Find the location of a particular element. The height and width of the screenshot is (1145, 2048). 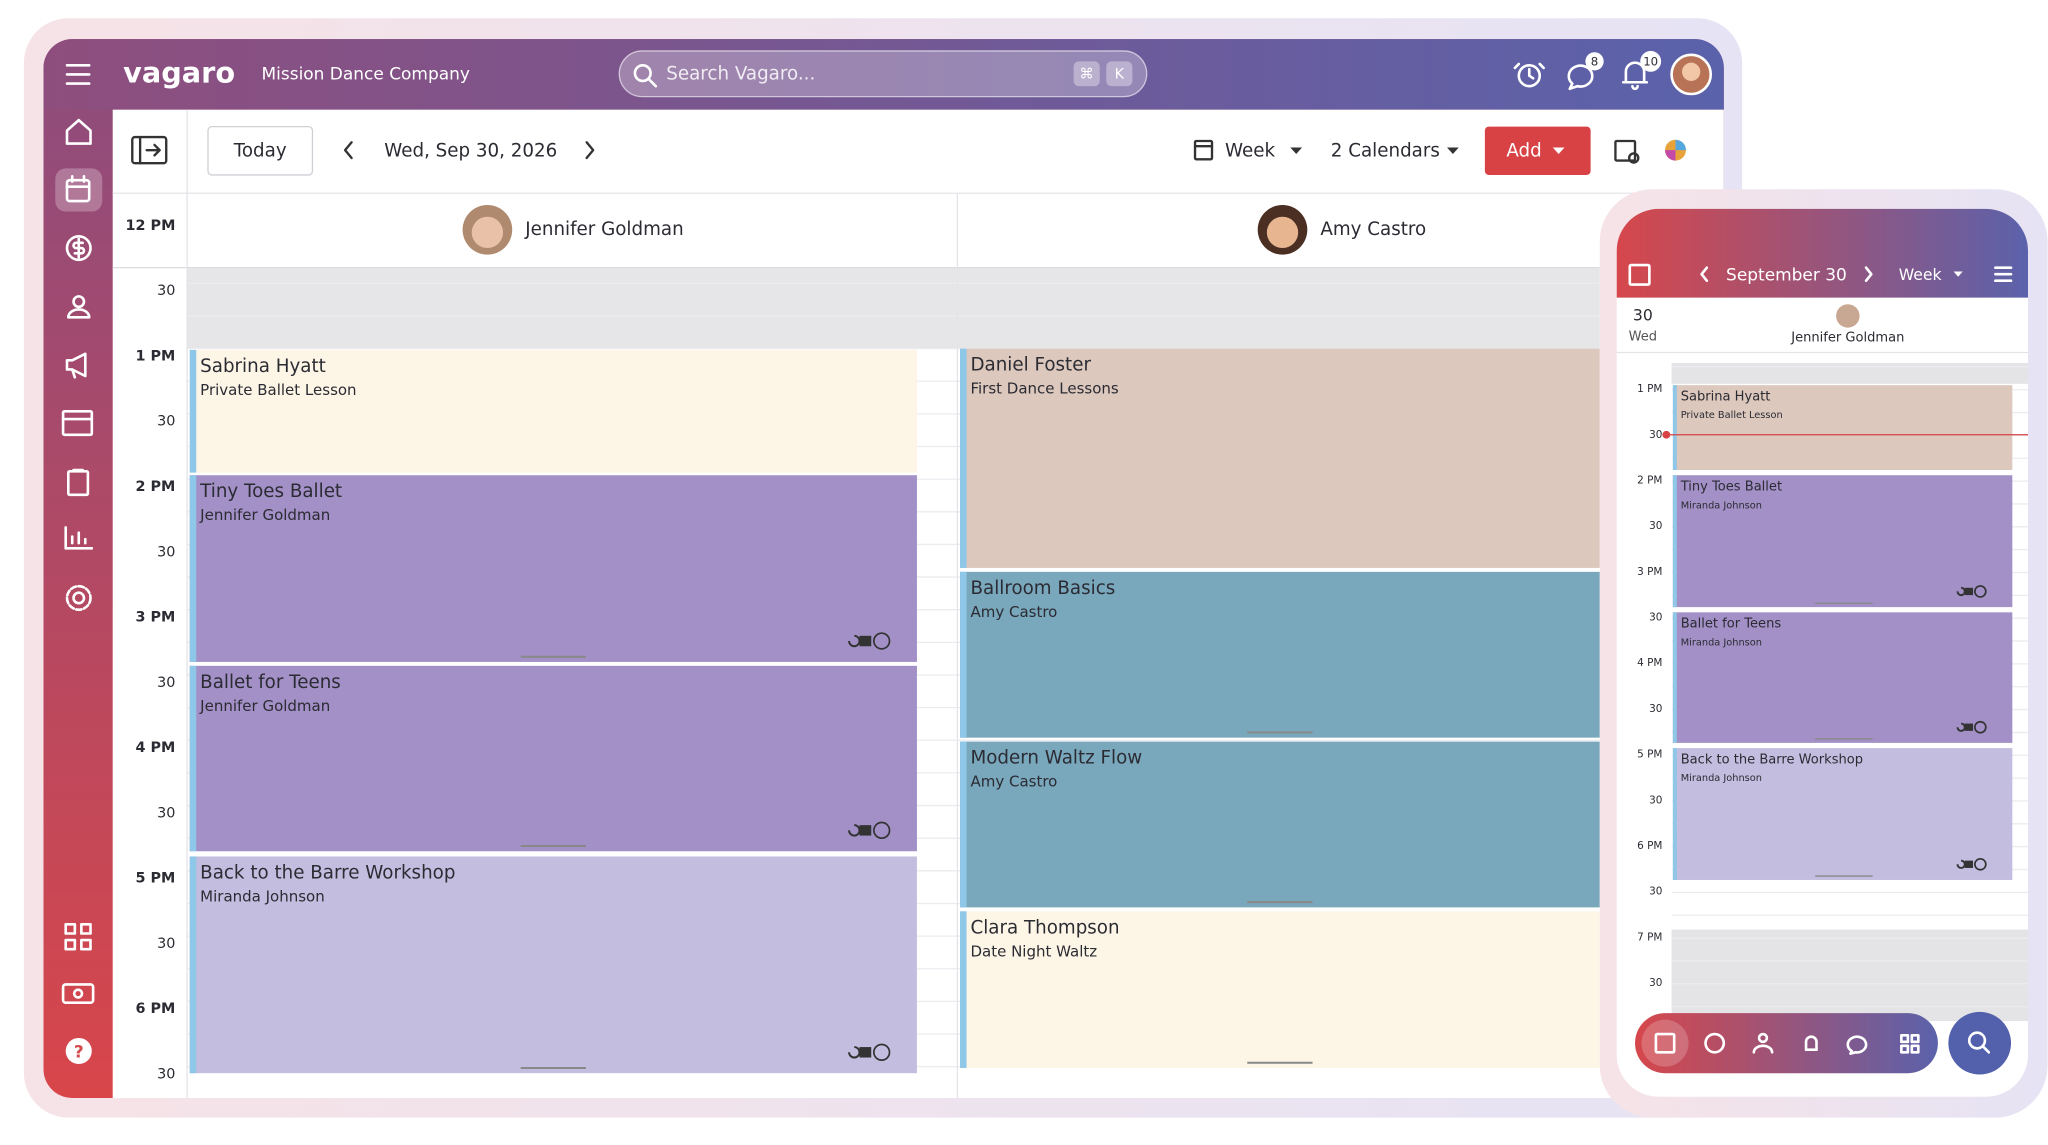

phone-cal-icon is located at coordinates (1639, 274).